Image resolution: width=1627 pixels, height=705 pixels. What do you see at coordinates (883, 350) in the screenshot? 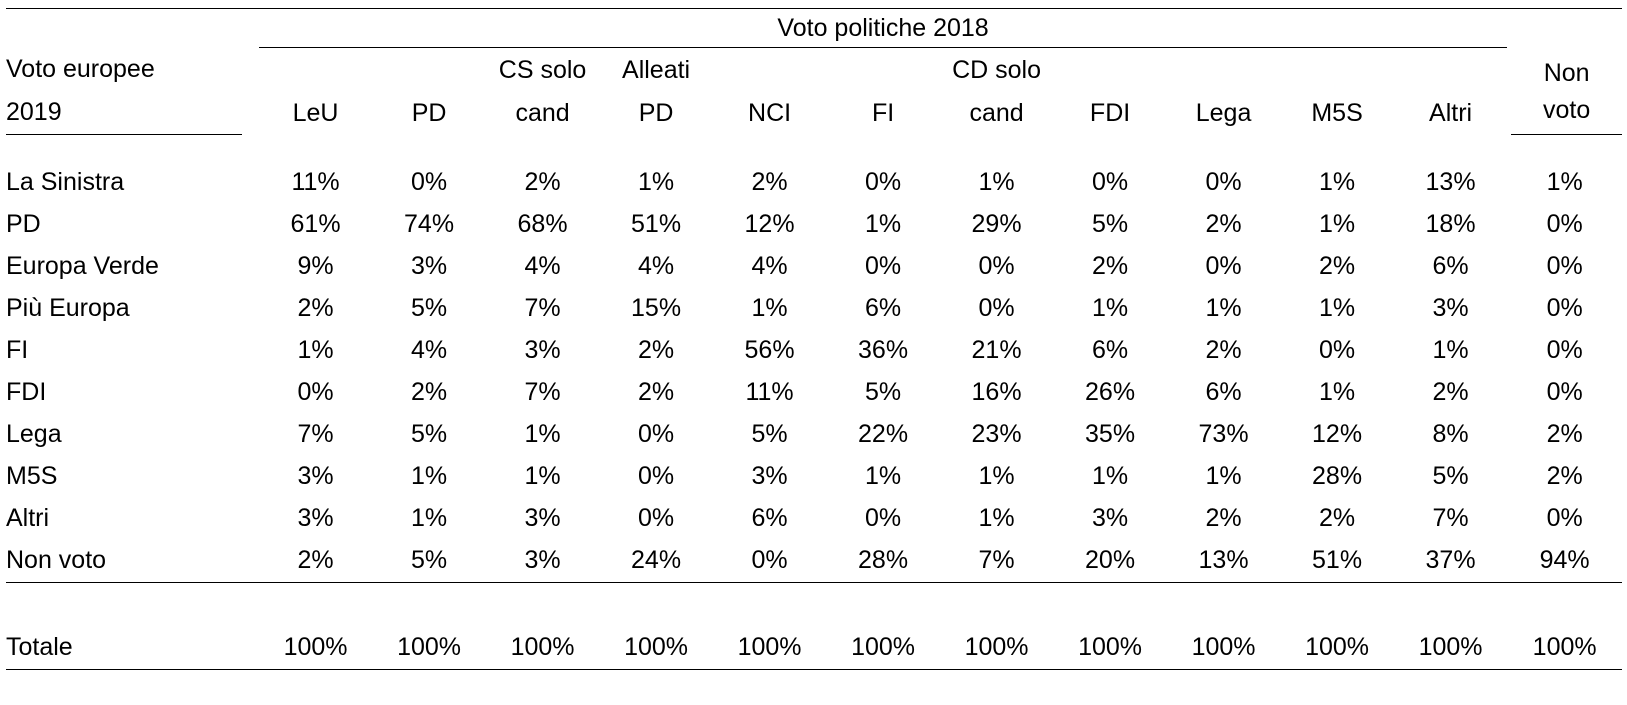
I see `table-cell: 36%` at bounding box center [883, 350].